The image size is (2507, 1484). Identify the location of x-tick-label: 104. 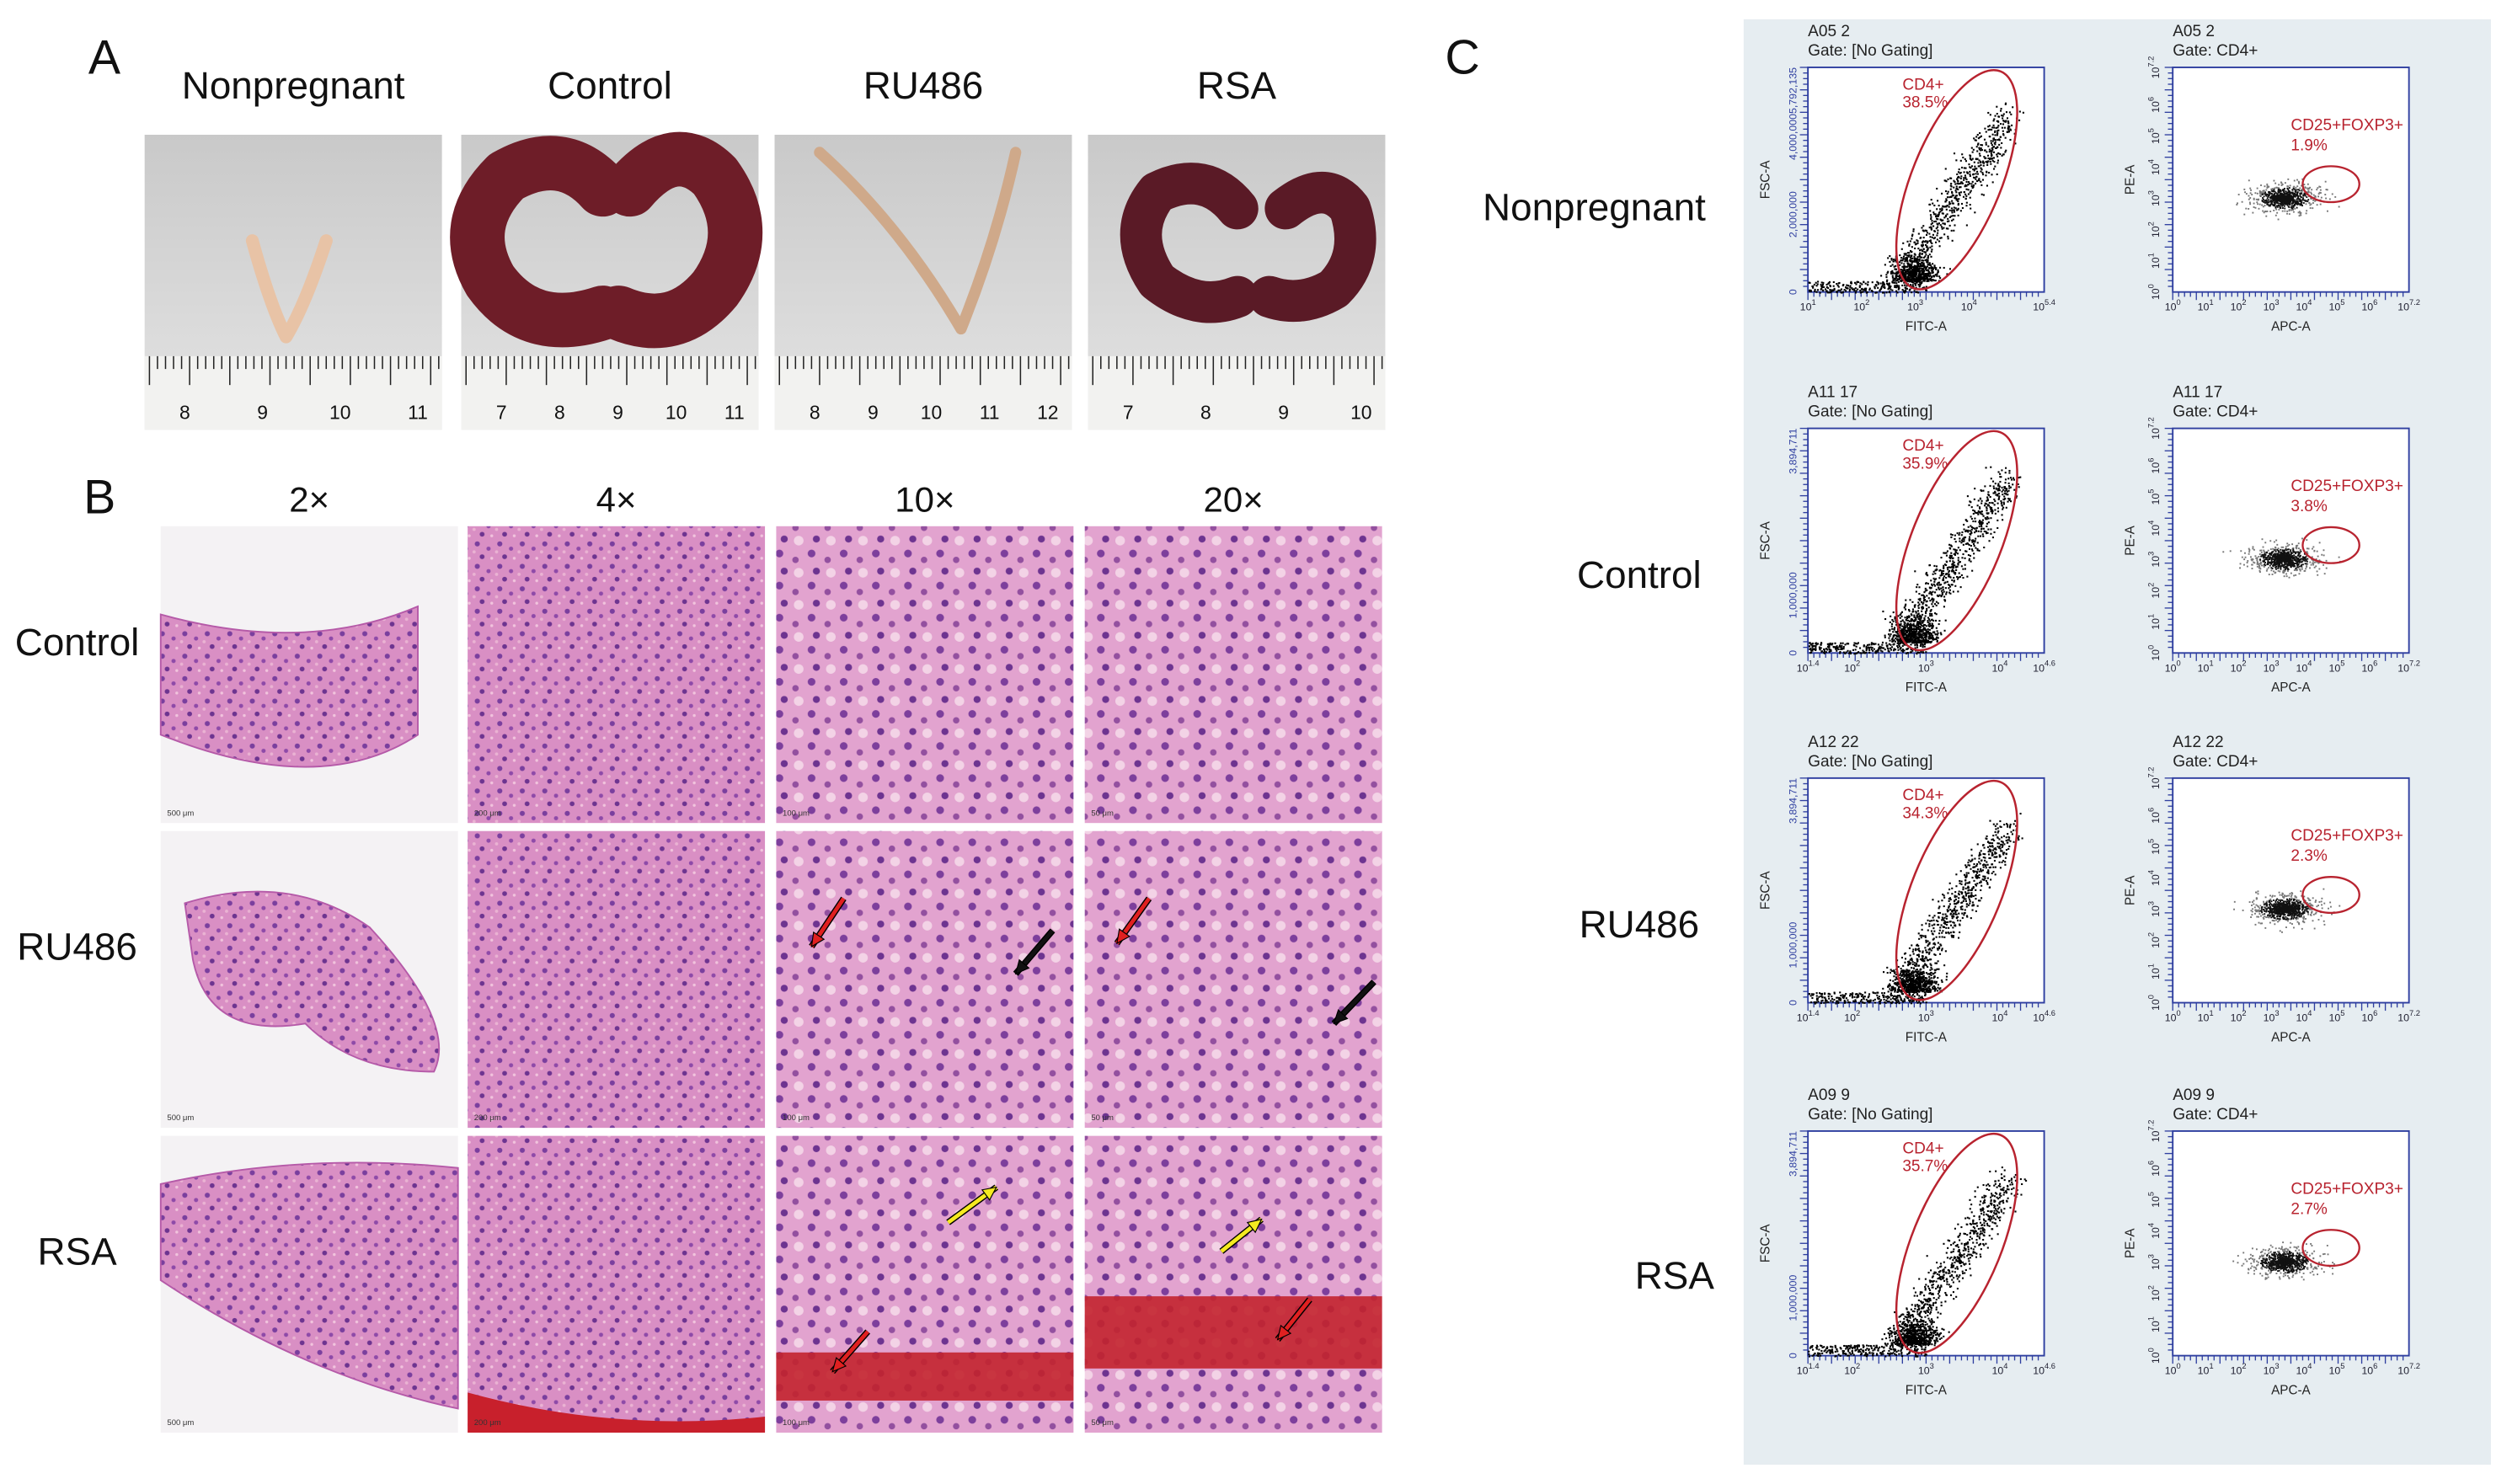
(2000, 667).